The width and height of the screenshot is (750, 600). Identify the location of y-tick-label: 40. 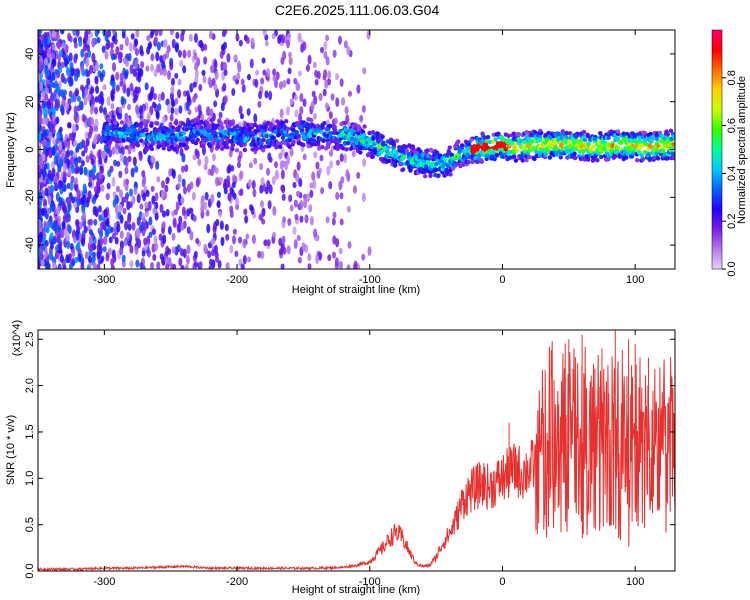
(30, 54).